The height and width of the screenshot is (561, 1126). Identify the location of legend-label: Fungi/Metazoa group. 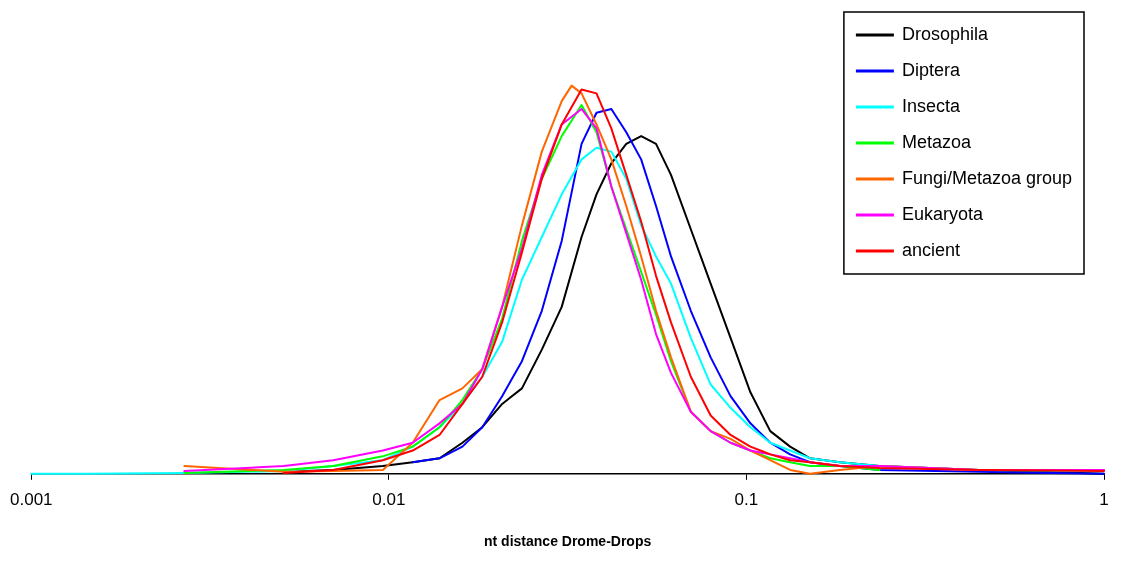
(987, 177).